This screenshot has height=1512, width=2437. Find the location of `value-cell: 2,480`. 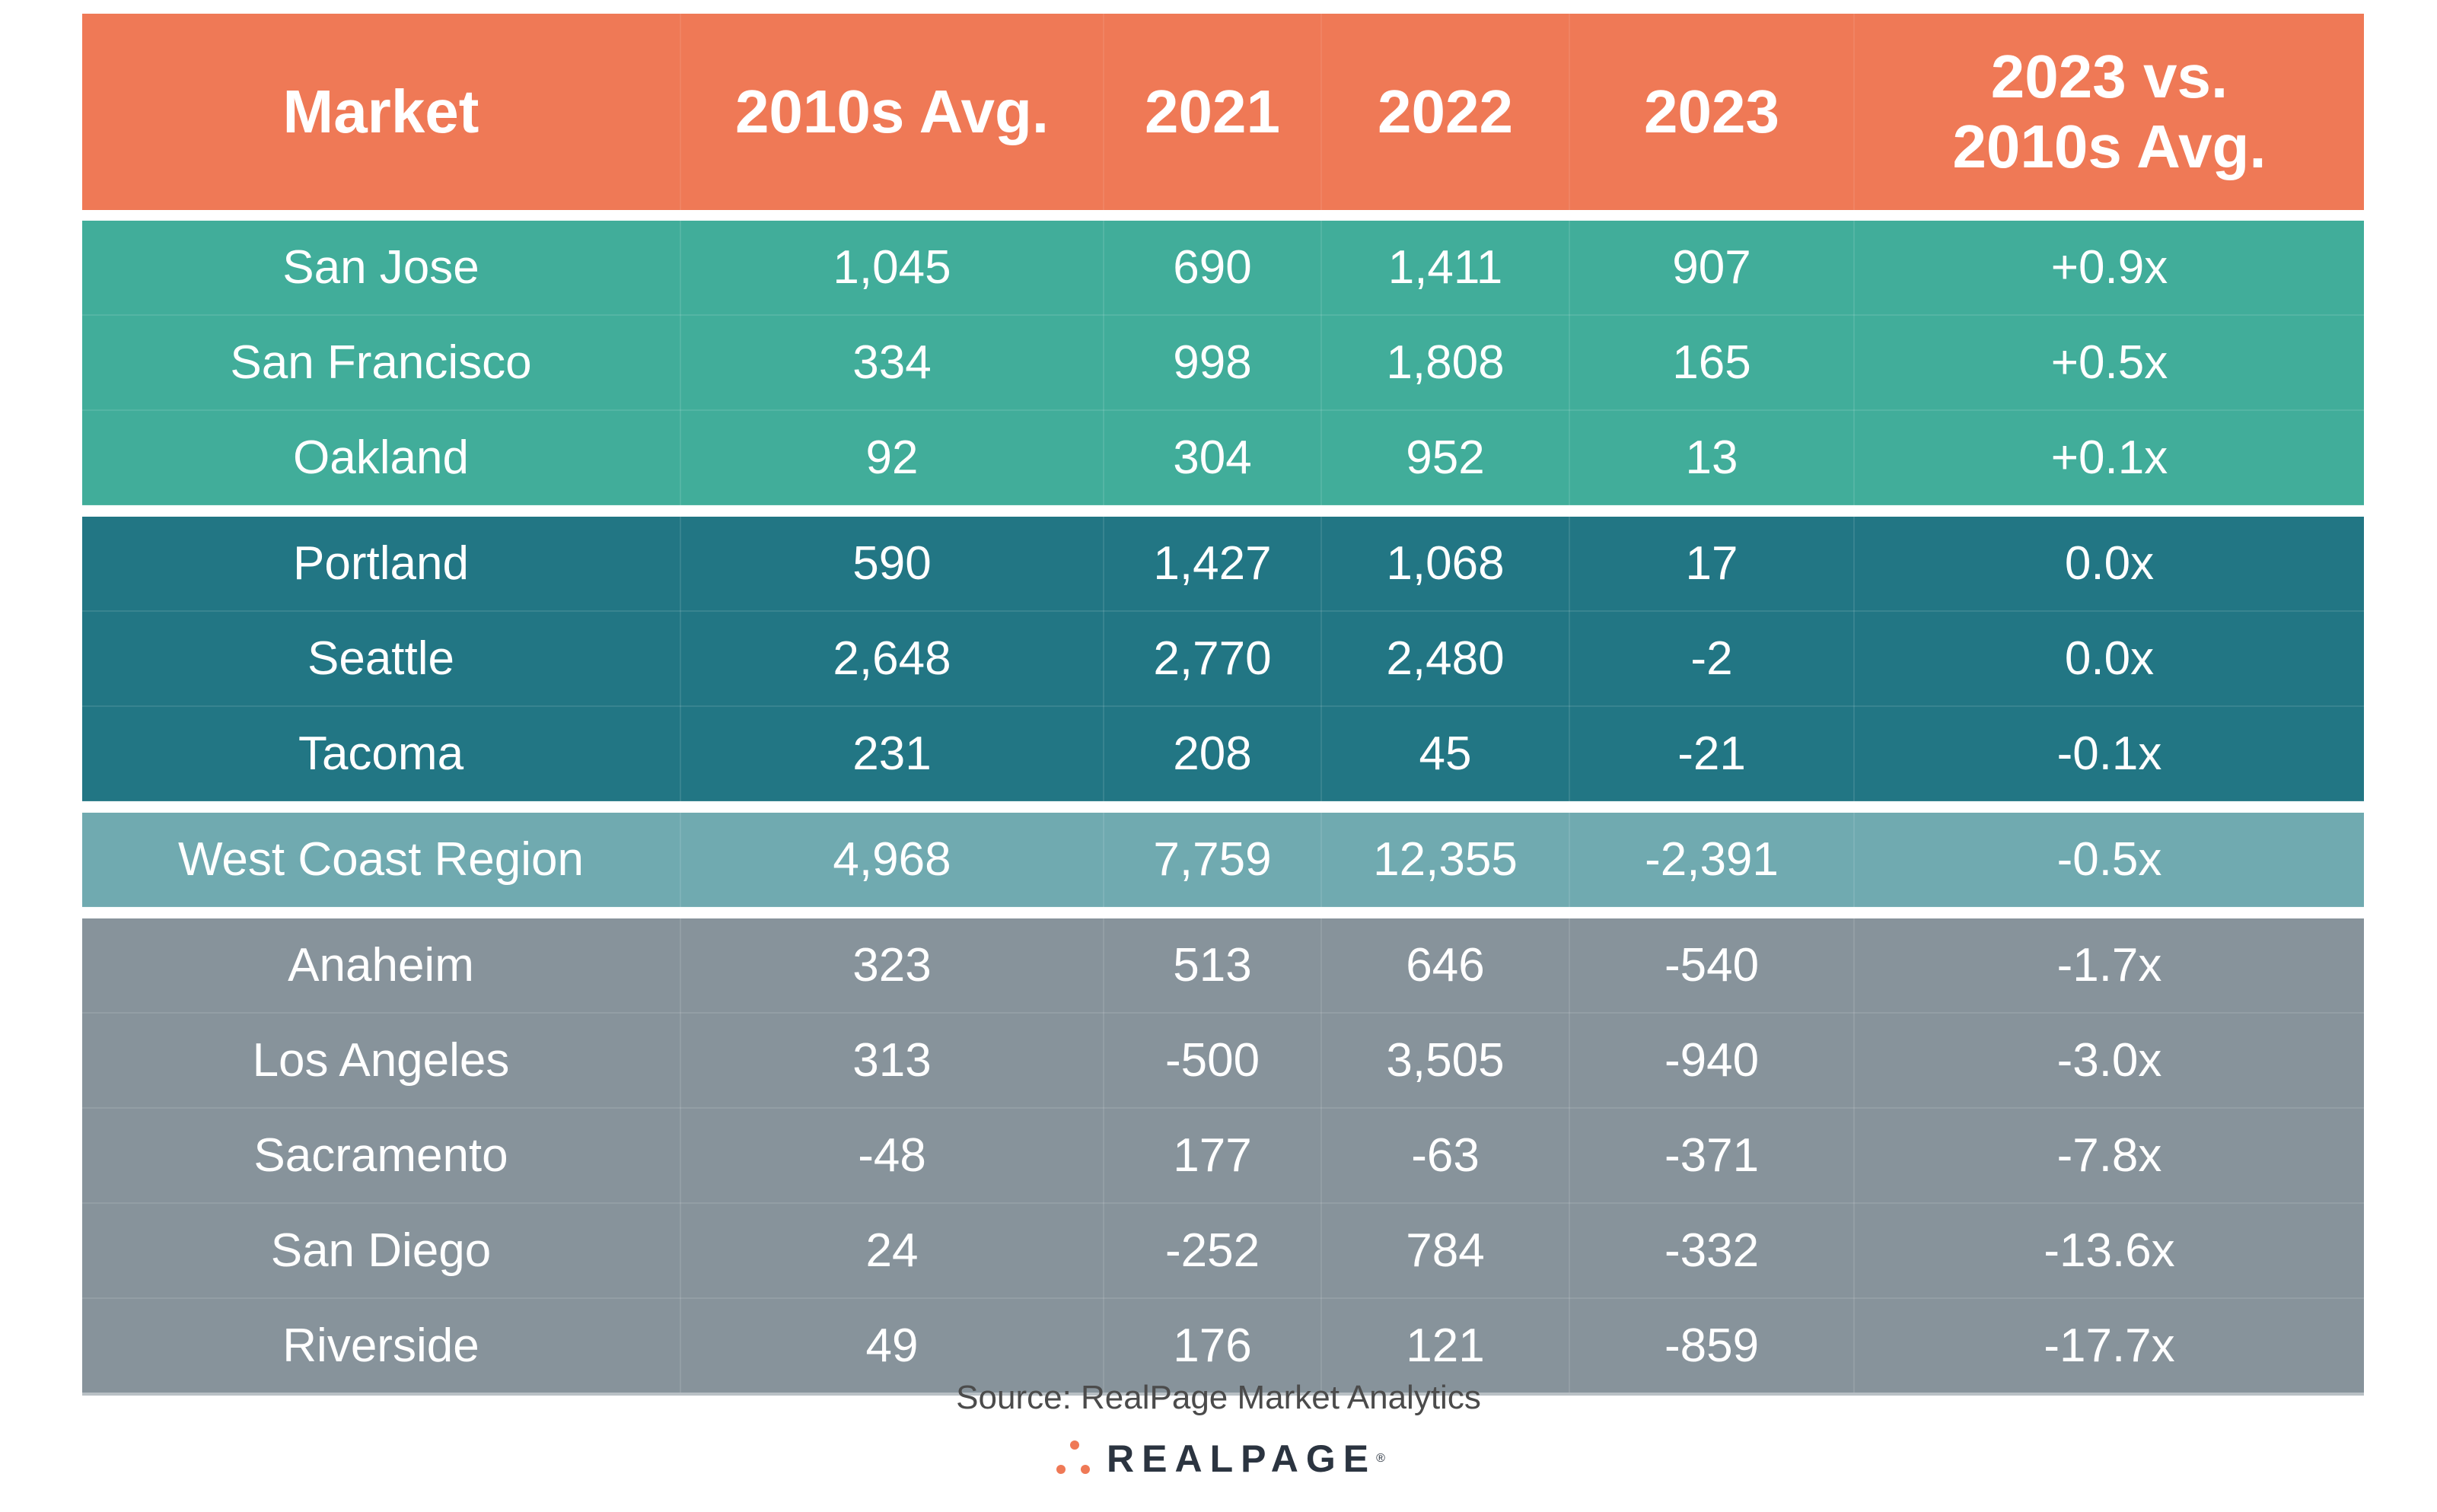

value-cell: 2,480 is located at coordinates (1445, 659).